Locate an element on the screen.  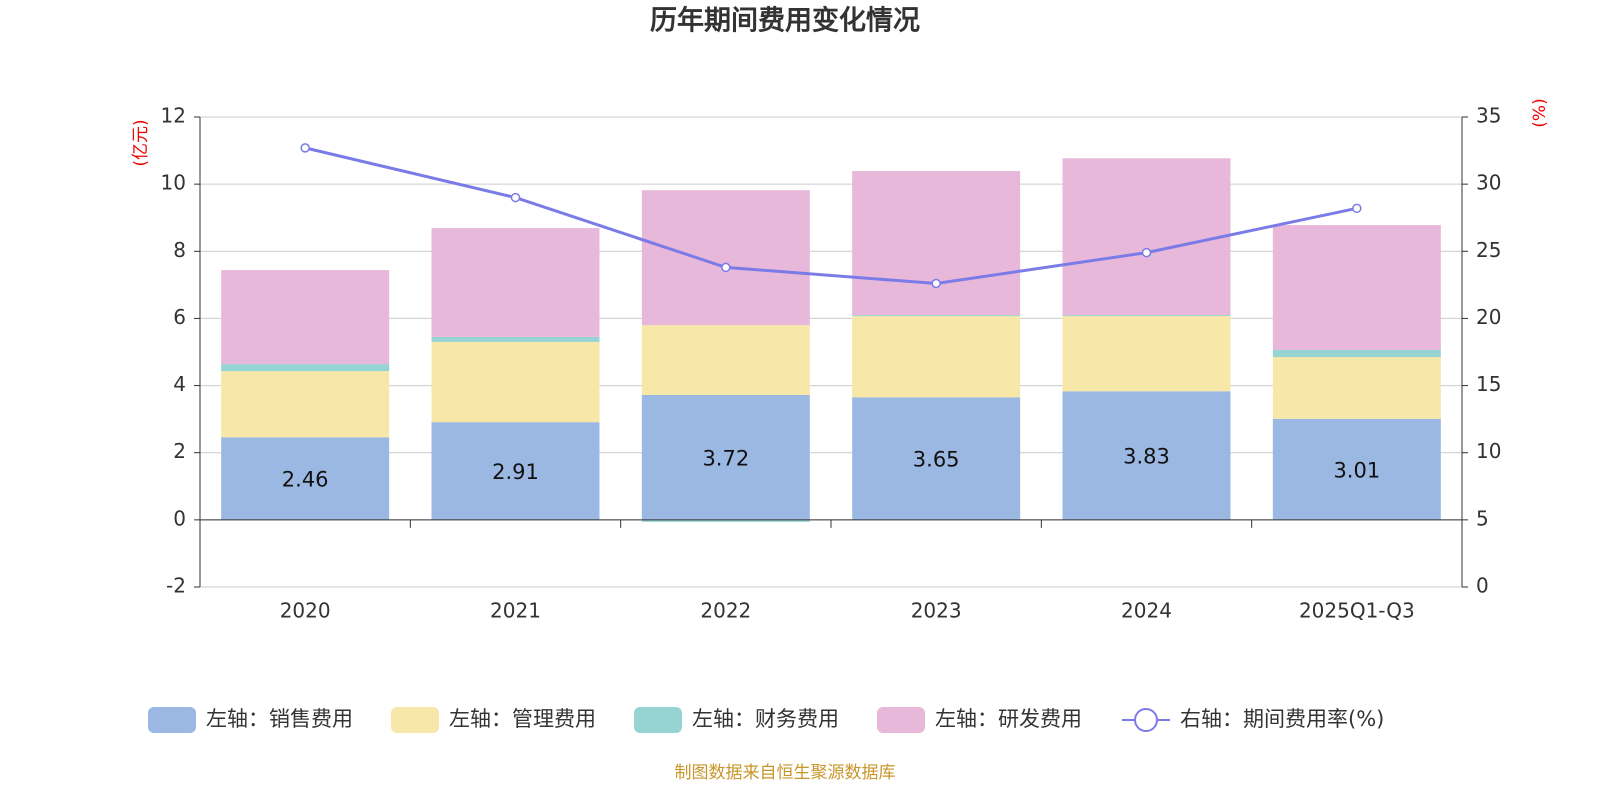
x-tick-label: 2020 is located at coordinates (305, 611).